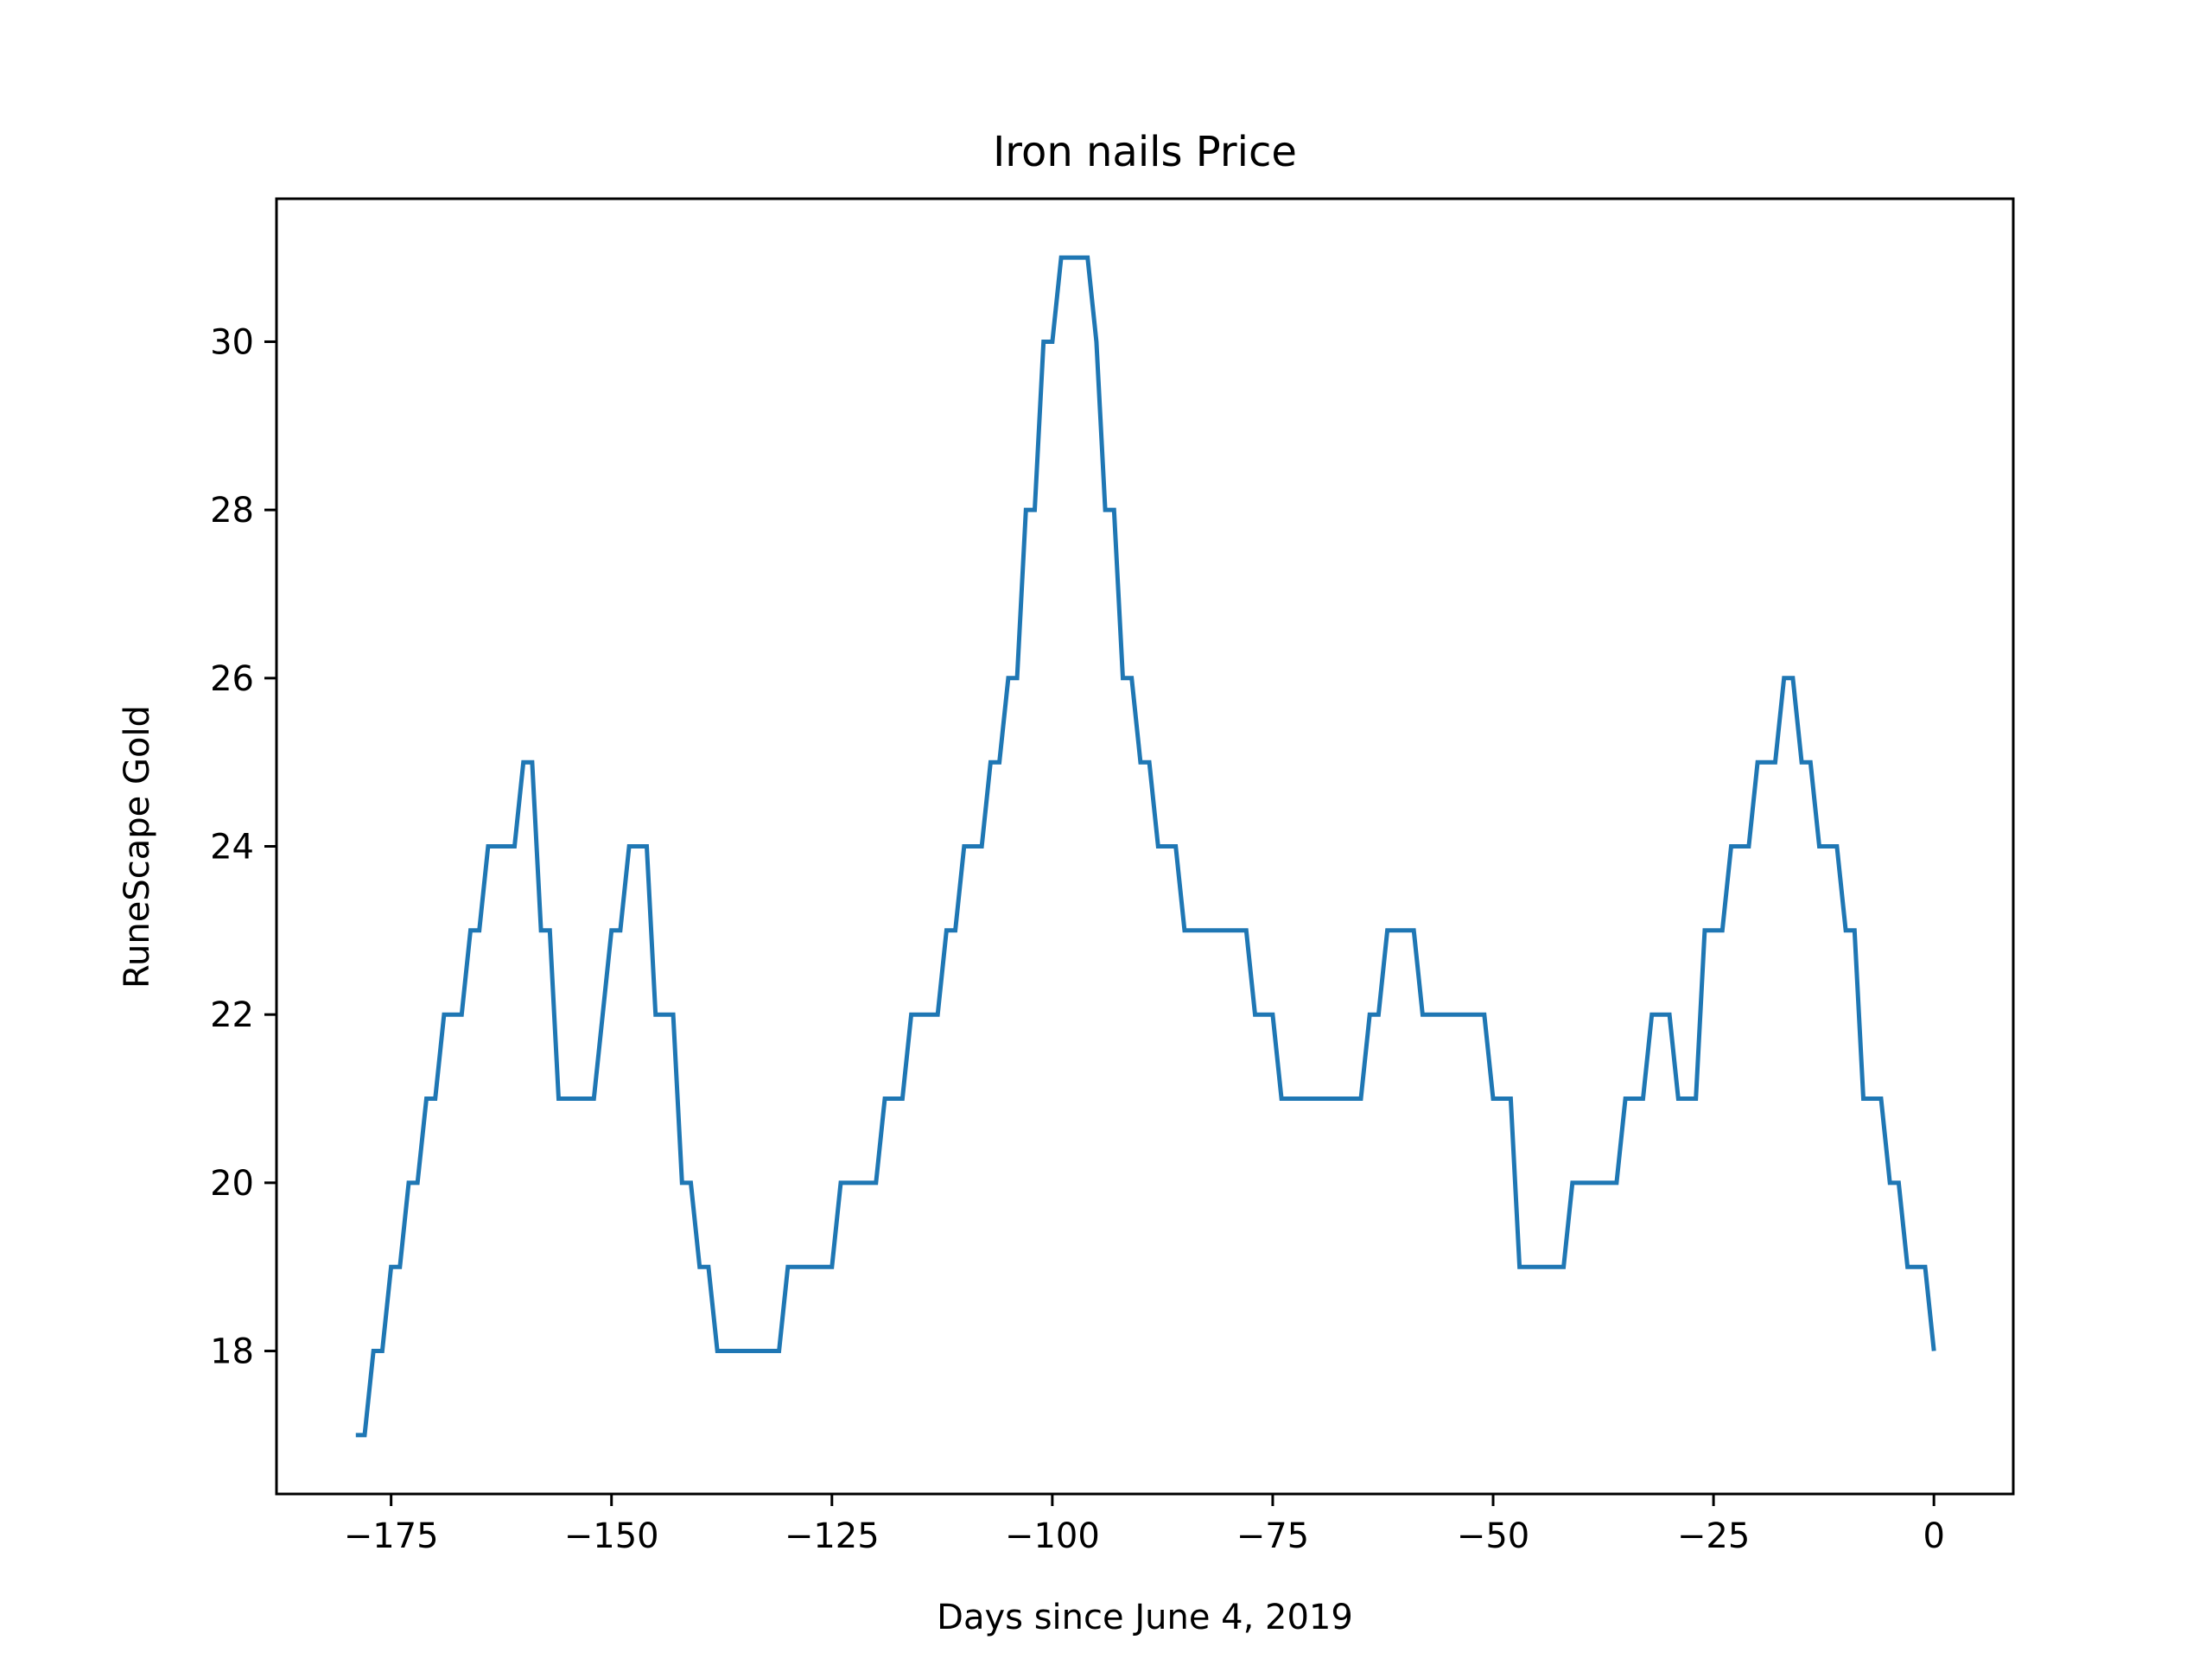  Describe the element at coordinates (232, 511) in the screenshot. I see `y-tick-label: 28` at that location.